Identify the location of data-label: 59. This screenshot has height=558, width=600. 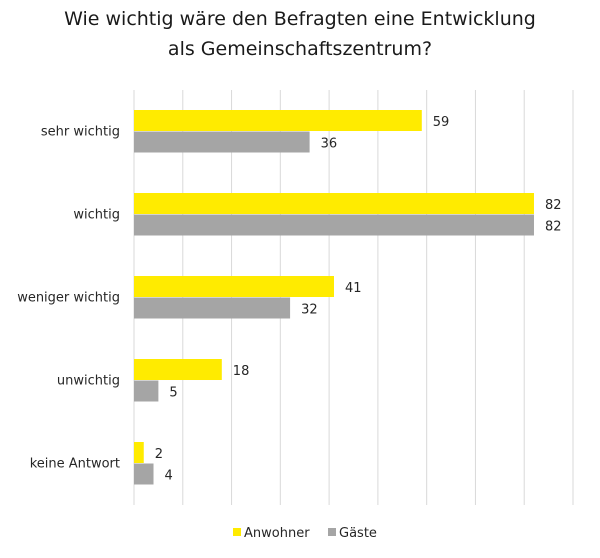
(441, 122).